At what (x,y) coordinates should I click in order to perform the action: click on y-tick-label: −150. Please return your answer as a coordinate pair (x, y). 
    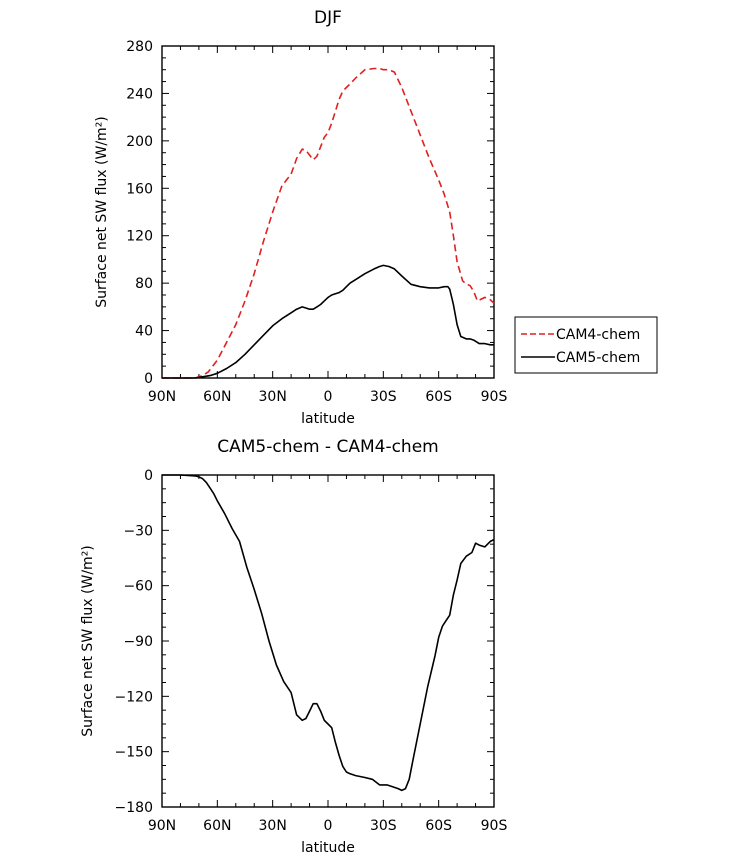
    Looking at the image, I should click on (134, 753).